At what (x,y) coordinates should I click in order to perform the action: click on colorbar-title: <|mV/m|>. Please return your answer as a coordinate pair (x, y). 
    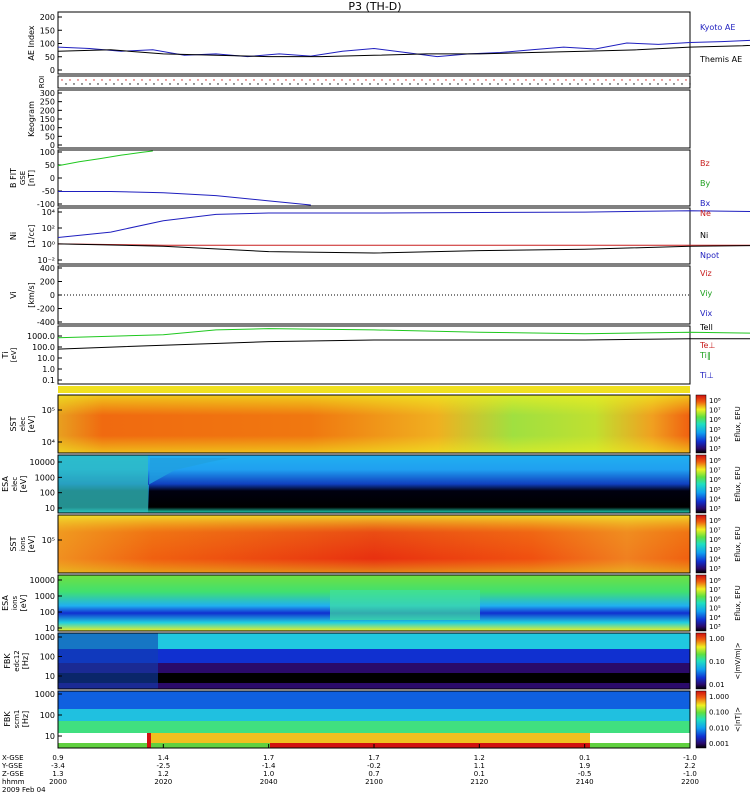
    Looking at the image, I should click on (738, 660).